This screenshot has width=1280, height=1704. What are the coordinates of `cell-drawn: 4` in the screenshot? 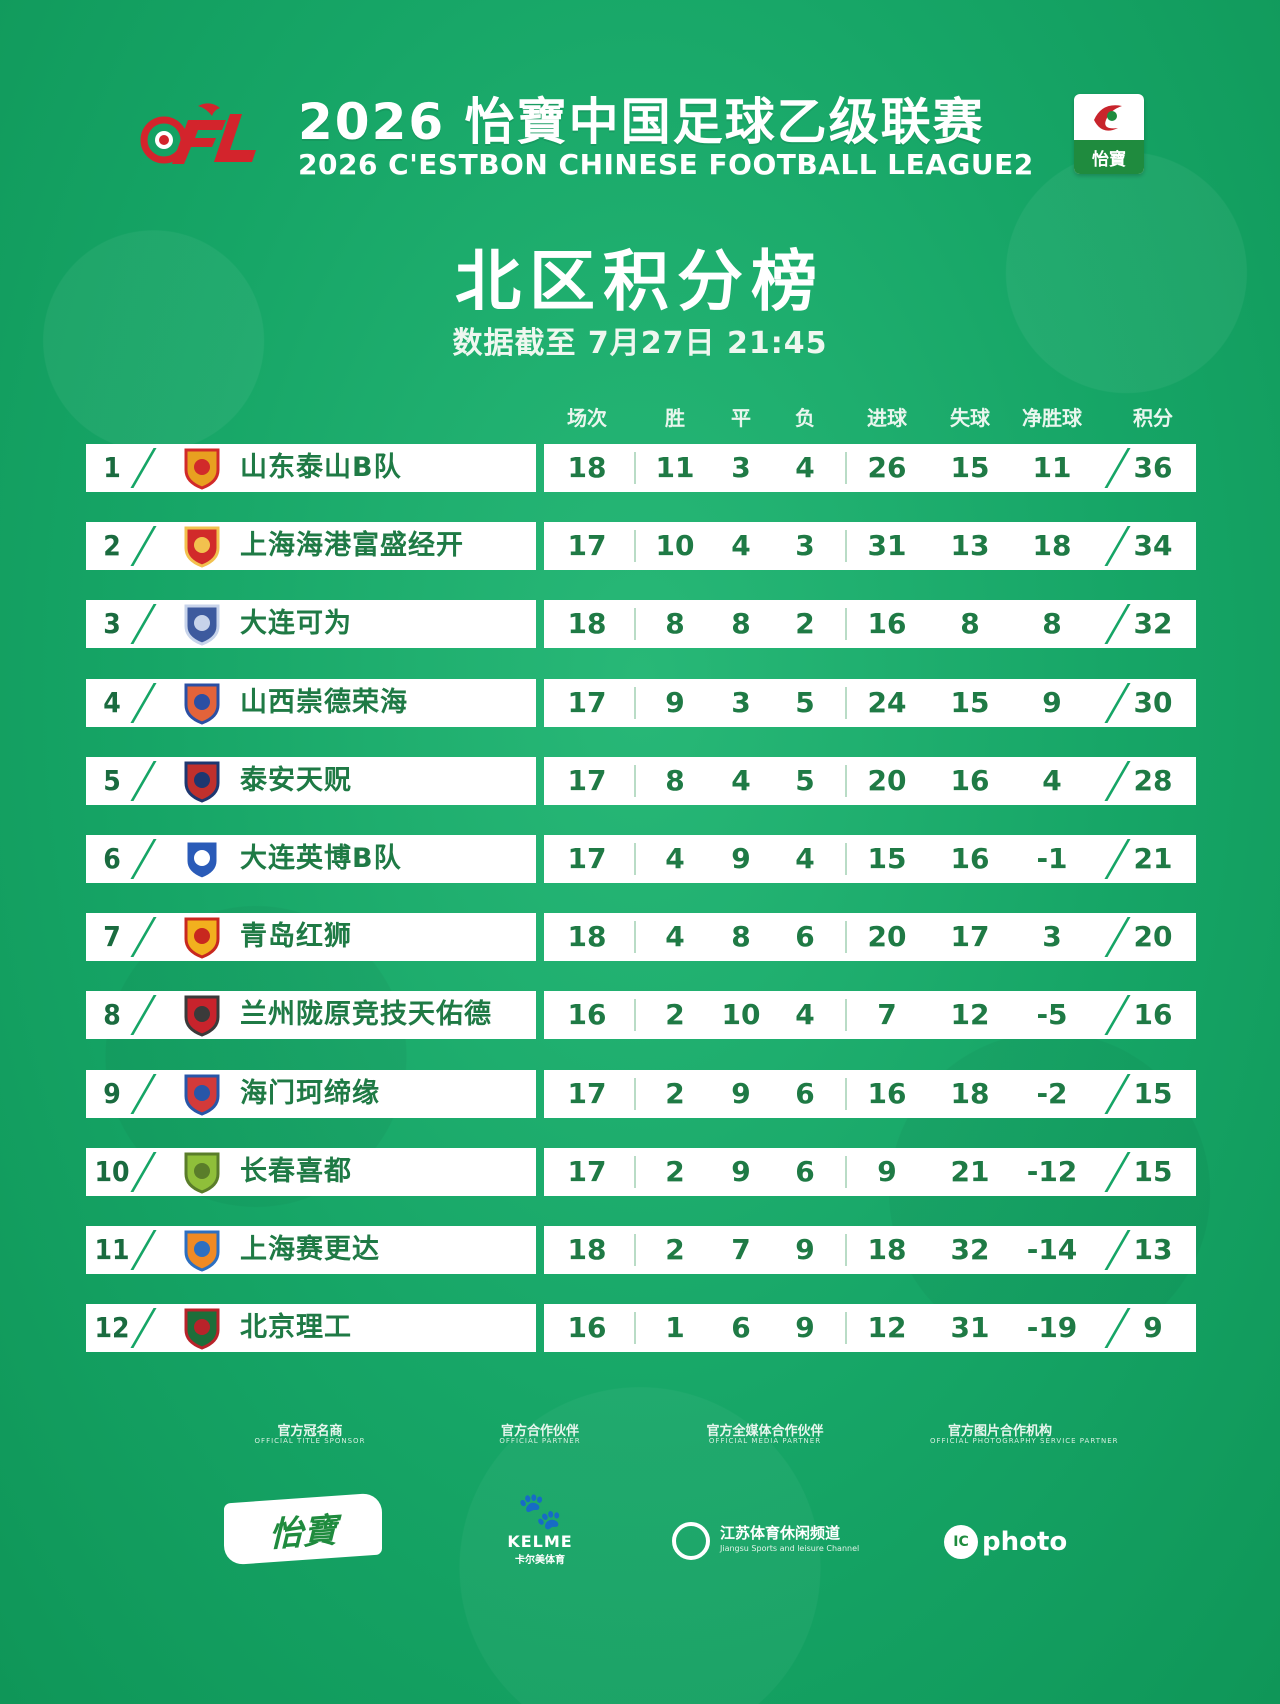 It's located at (741, 780).